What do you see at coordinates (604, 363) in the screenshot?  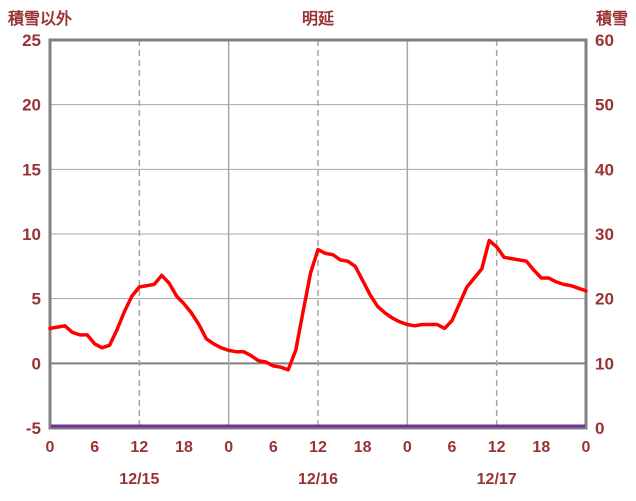 I see `right-axis-tick-label: 10` at bounding box center [604, 363].